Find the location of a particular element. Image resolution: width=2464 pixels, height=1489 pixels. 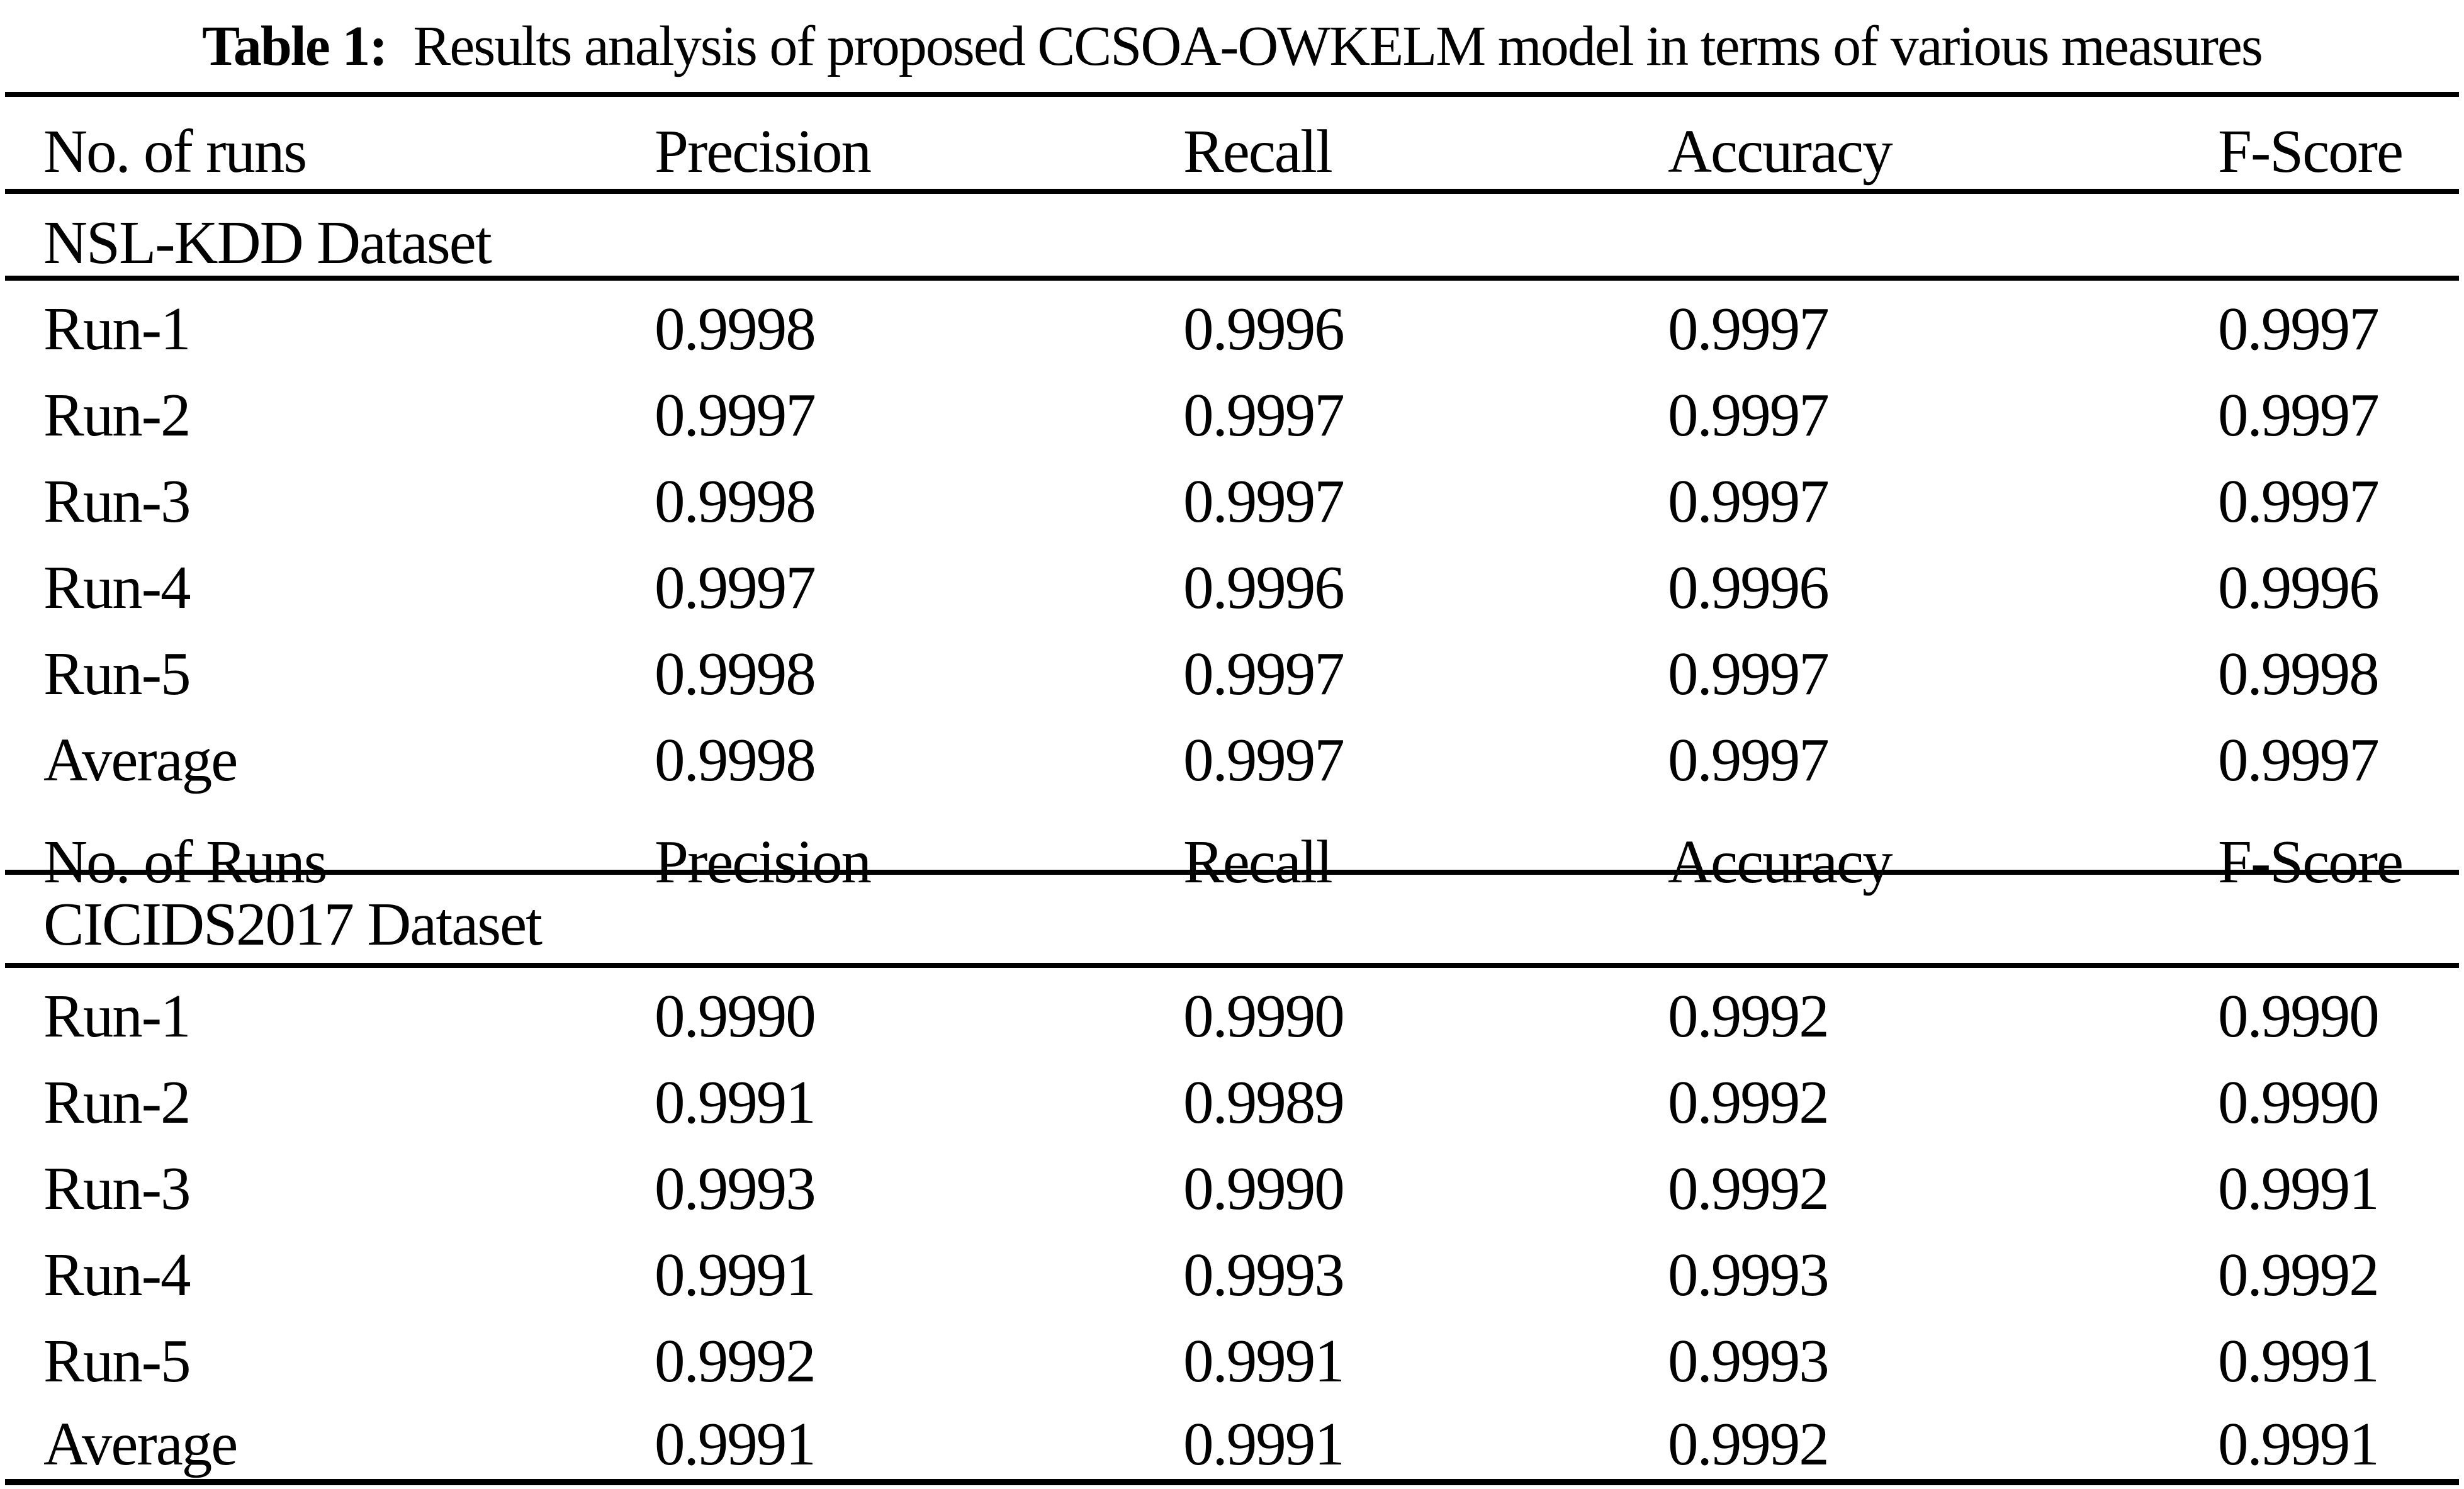

table-row: Run-2 0.9997 0.9997 0.9997 0.9997 is located at coordinates (1232, 410).